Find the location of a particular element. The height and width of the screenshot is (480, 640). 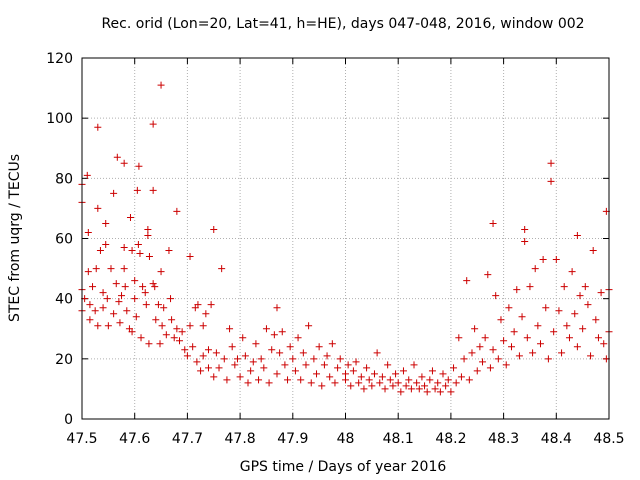

x-axis-label: GPS time / Days of year 2016 is located at coordinates (343, 467).